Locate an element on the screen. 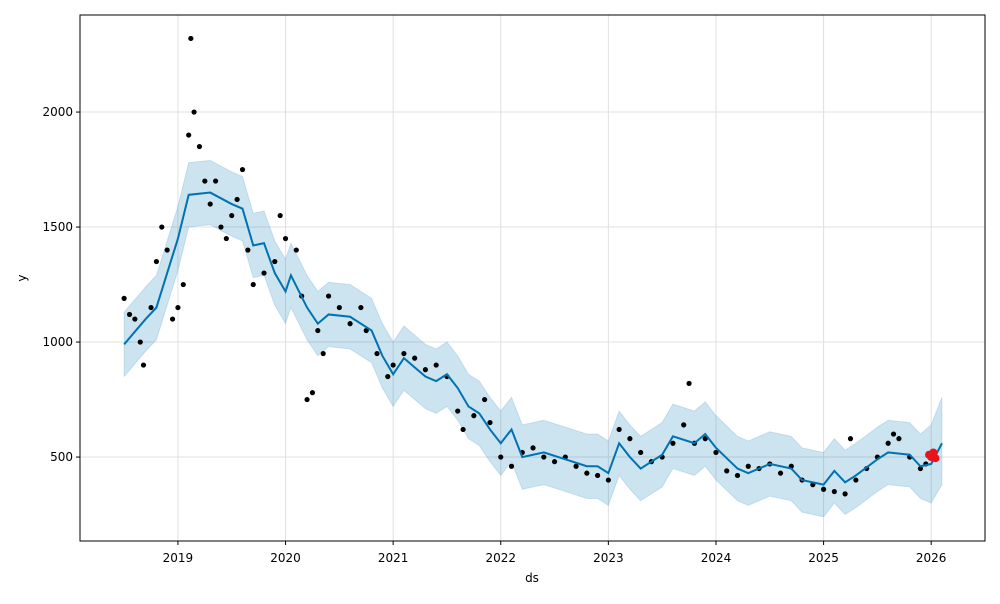 The height and width of the screenshot is (604, 1000). recent-point is located at coordinates (935, 458).